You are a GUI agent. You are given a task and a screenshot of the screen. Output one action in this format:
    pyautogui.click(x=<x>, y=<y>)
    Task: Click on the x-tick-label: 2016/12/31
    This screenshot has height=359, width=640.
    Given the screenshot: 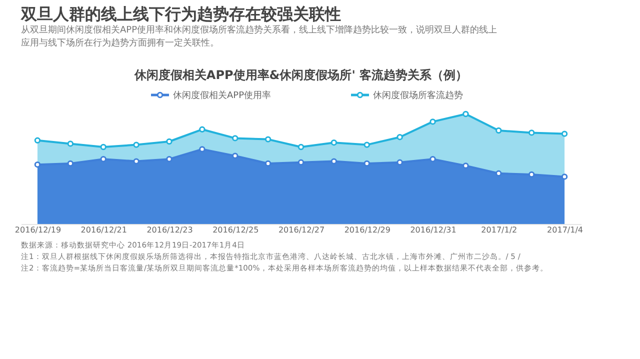 What is the action you would take?
    pyautogui.click(x=433, y=230)
    